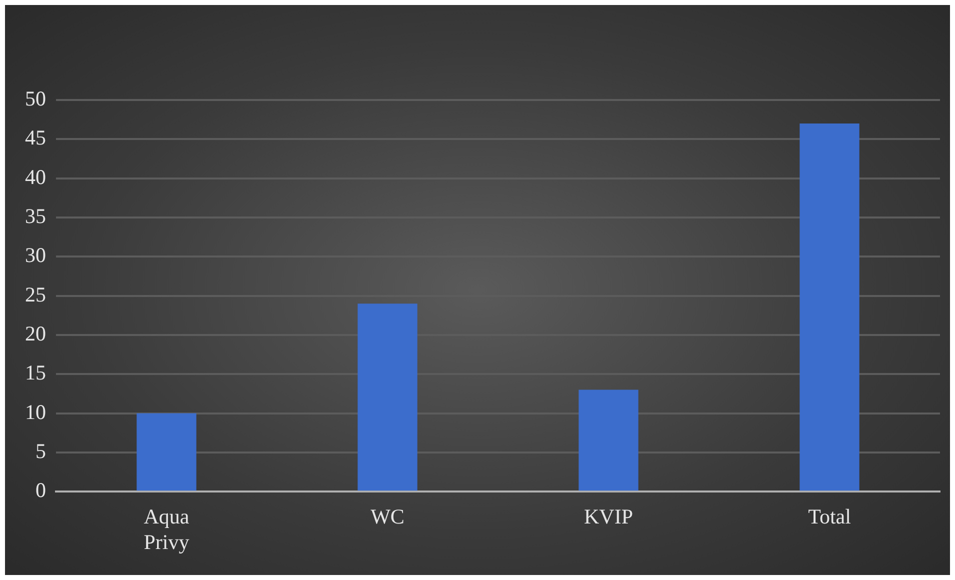 The width and height of the screenshot is (955, 580). What do you see at coordinates (41, 490) in the screenshot?
I see `y-tick-label: 0` at bounding box center [41, 490].